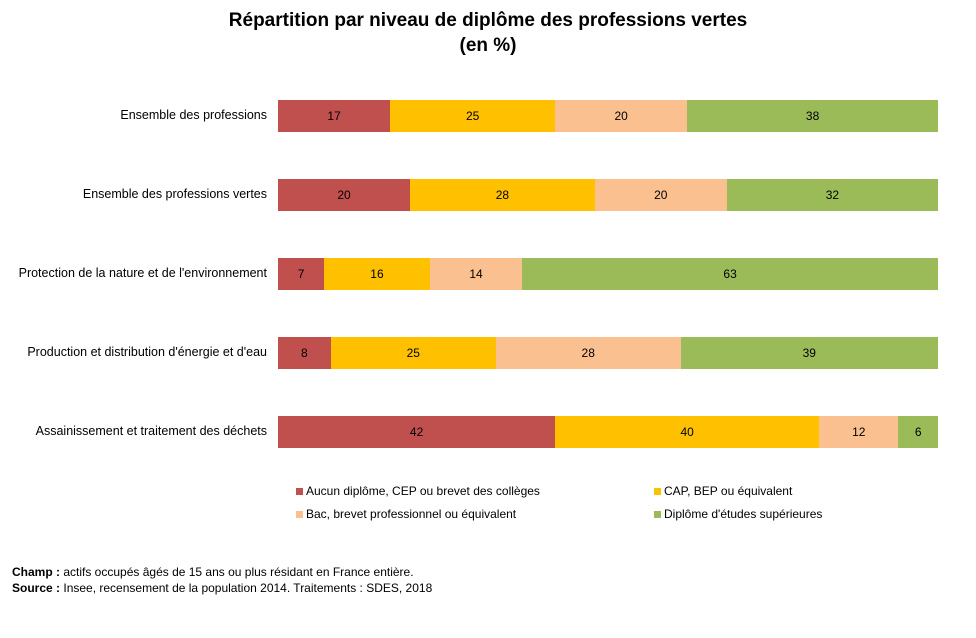 The width and height of the screenshot is (976, 638). I want to click on data-label: 7, so click(301, 274).